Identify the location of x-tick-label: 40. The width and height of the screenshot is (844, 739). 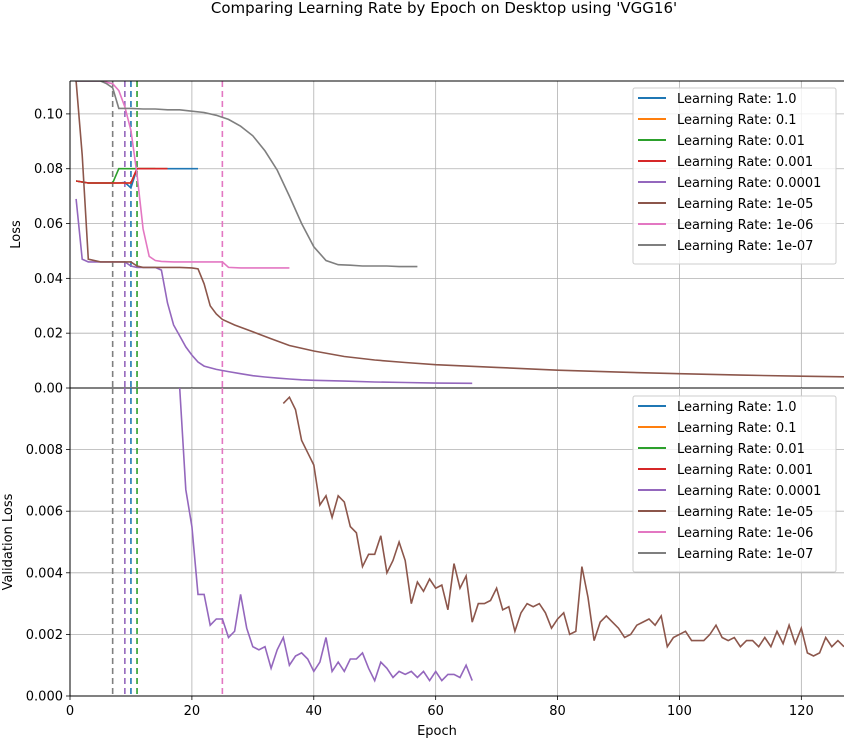
(314, 711).